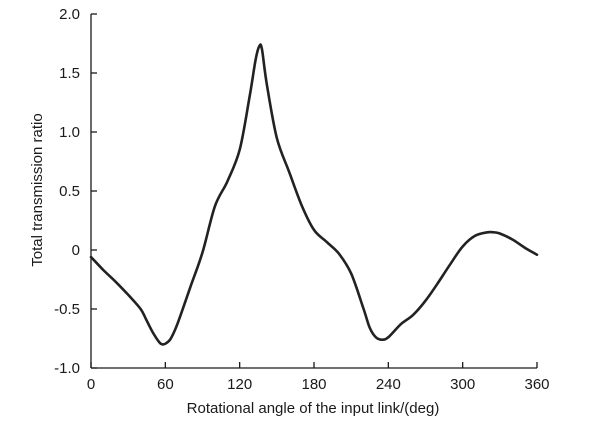 The width and height of the screenshot is (603, 439). I want to click on x-tick-label: 60, so click(165, 384).